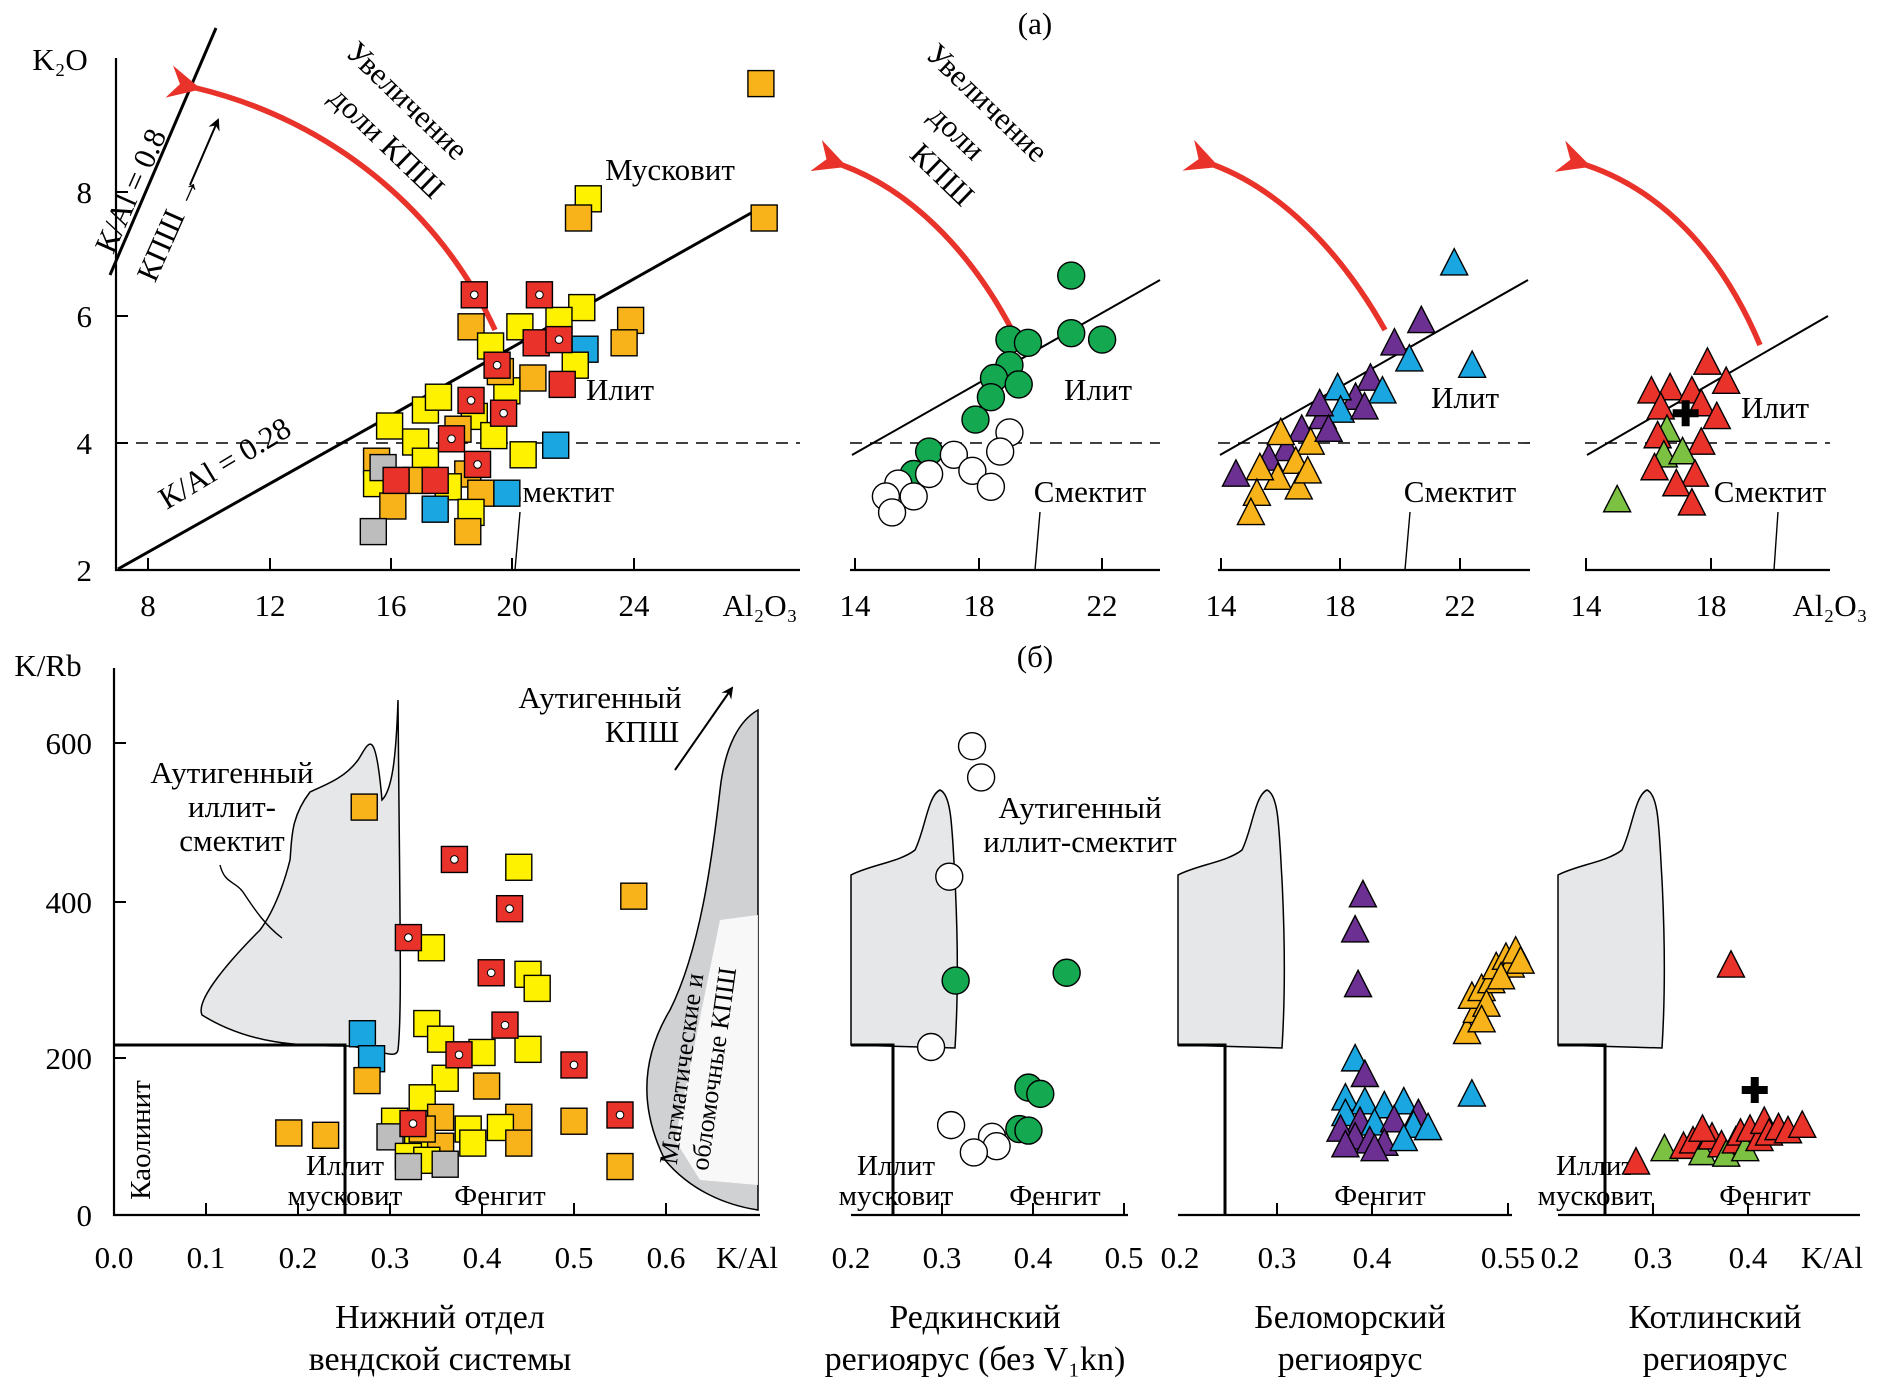 This screenshot has width=1883, height=1383. I want to click on b1-caption-1: Нижний отдел, so click(440, 1317).